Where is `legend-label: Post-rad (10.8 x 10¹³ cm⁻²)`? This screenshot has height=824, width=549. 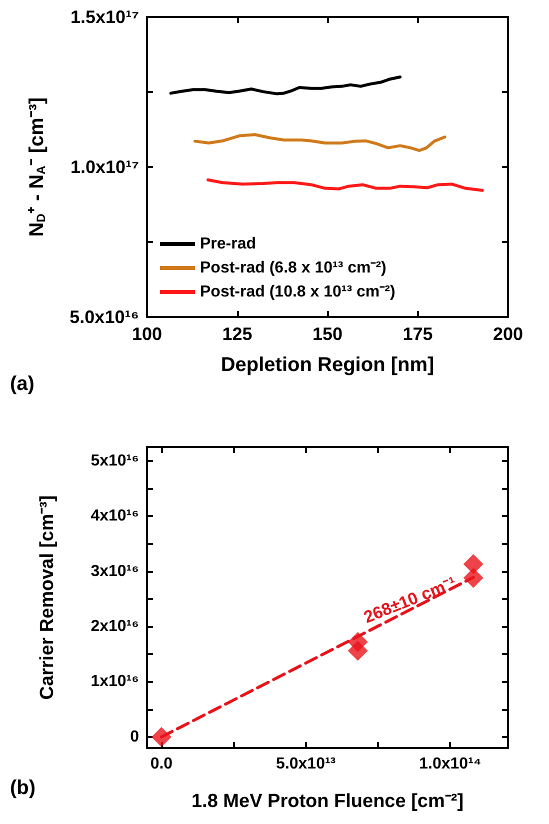 legend-label: Post-rad (10.8 x 10¹³ cm⁻²) is located at coordinates (298, 292).